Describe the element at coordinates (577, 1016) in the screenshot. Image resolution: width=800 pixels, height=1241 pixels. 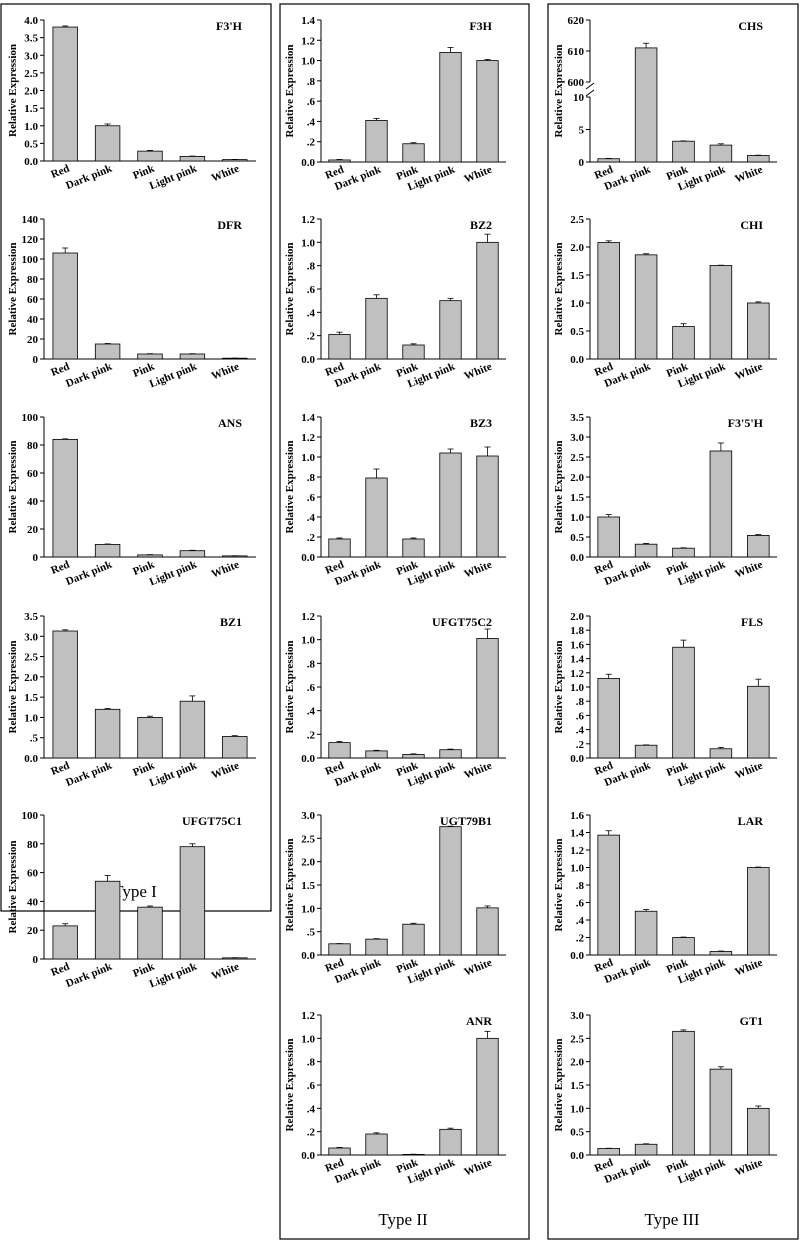
I see `y-tick-label: 3.0` at that location.